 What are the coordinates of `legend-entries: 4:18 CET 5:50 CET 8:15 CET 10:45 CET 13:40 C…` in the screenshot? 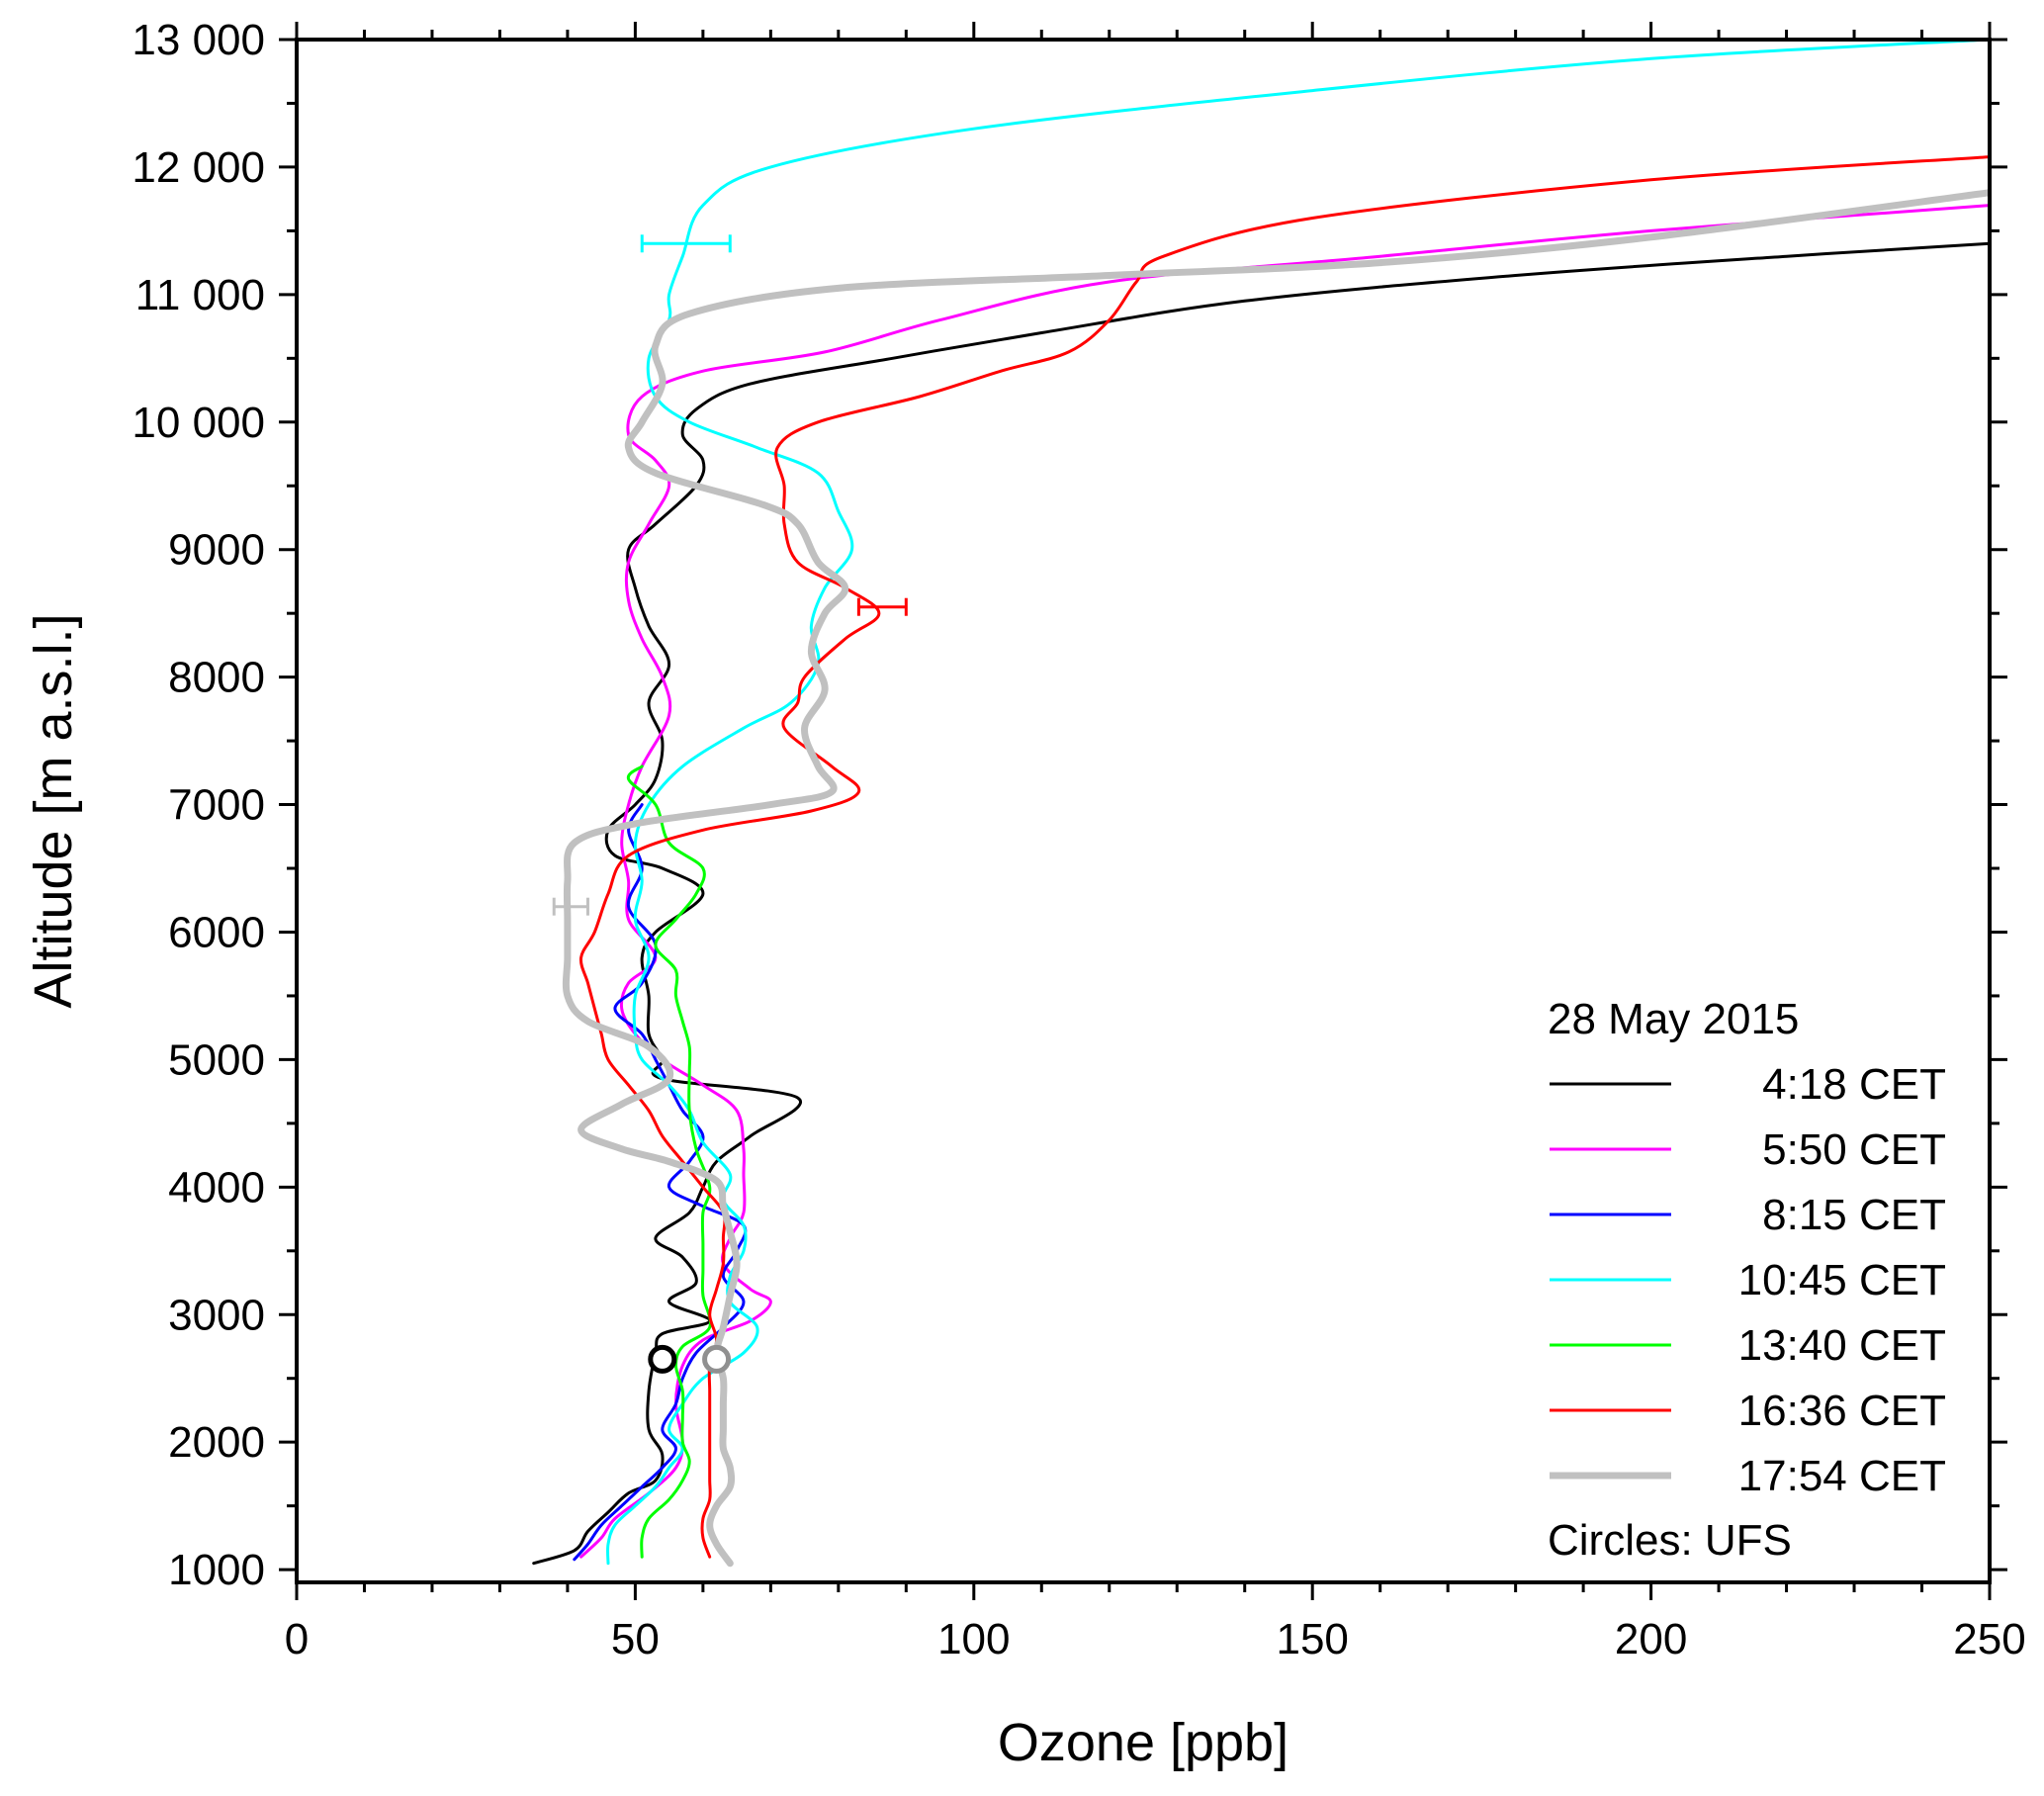 It's located at (1748, 1280).